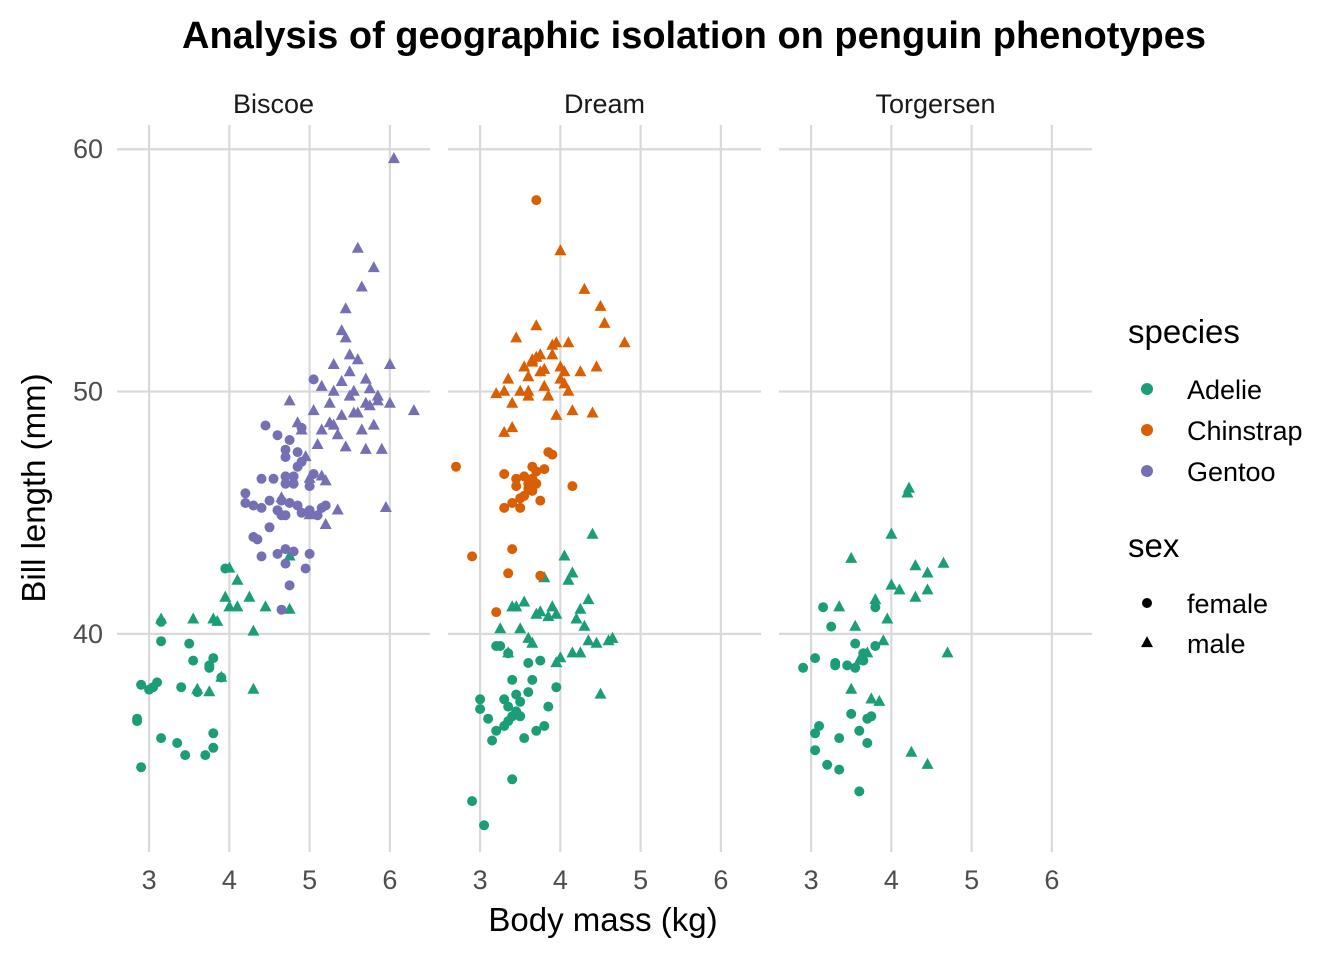  I want to click on legend-title-sex: sex, so click(1154, 545).